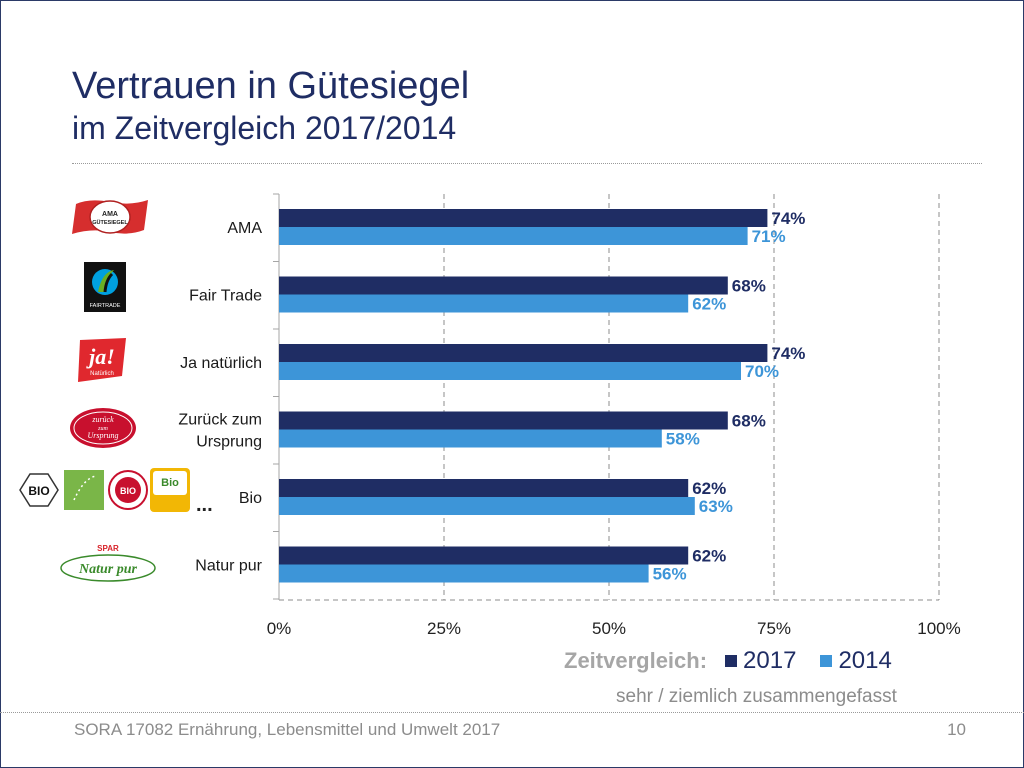 The height and width of the screenshot is (768, 1024). I want to click on chart-note: sehr / ziemlich zusammengefasst, so click(756, 696).